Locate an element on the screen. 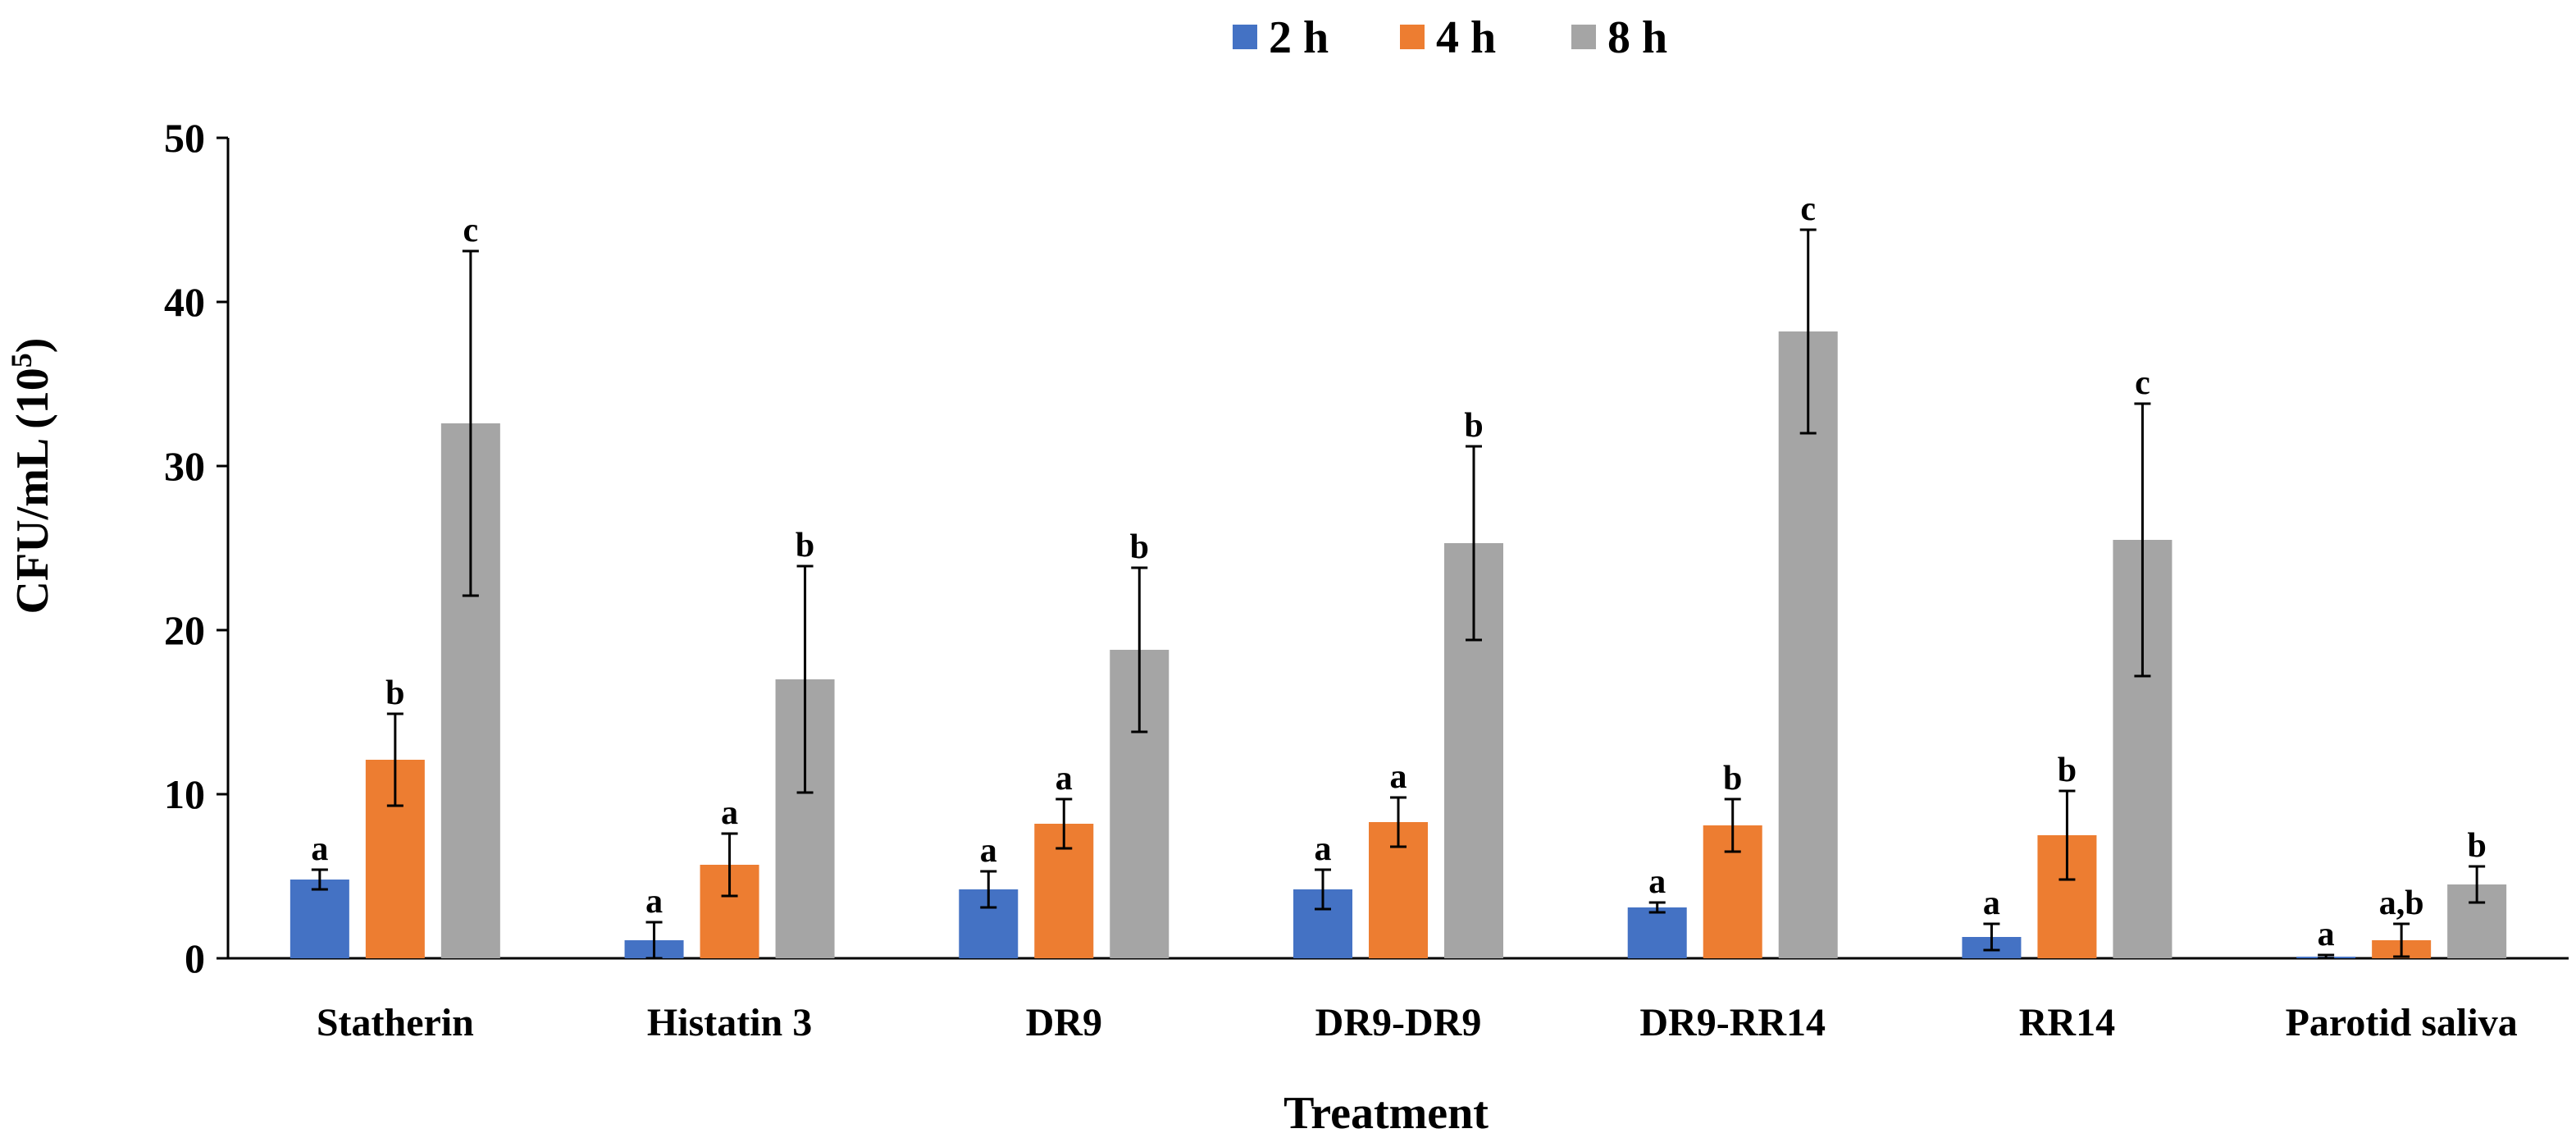  legend-label: 2 h is located at coordinates (1299, 37).